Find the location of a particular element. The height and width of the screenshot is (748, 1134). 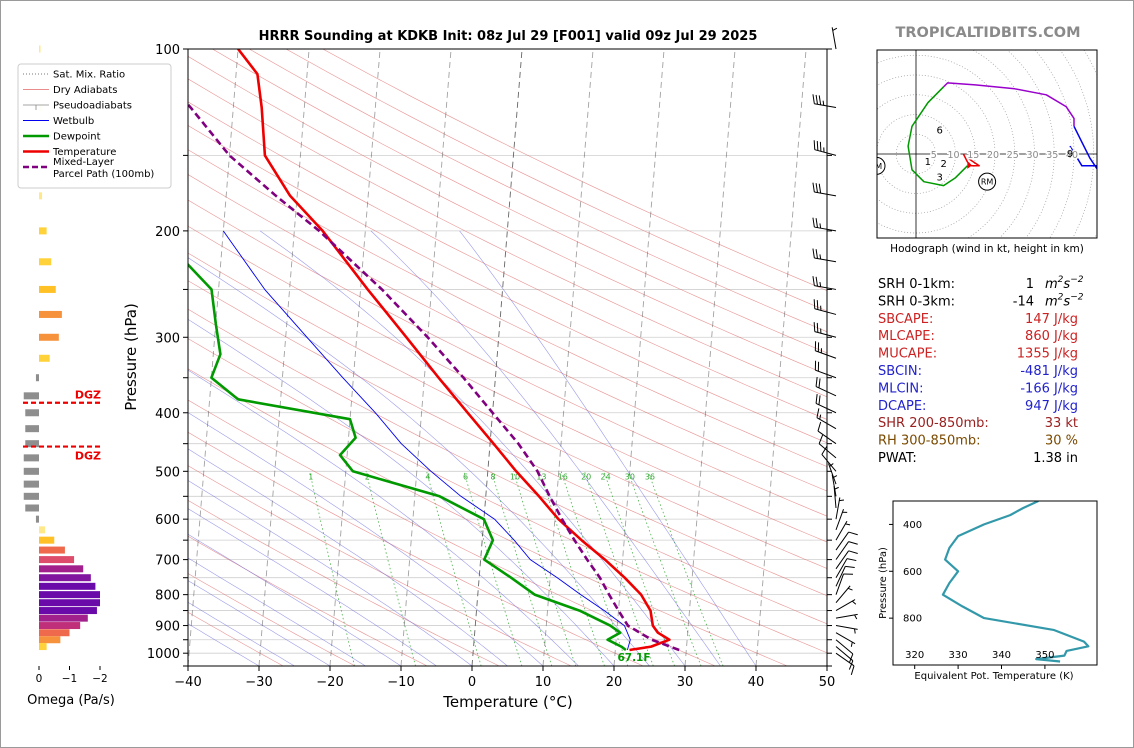

stat-value: -481 J/kg is located at coordinates (1049, 371).